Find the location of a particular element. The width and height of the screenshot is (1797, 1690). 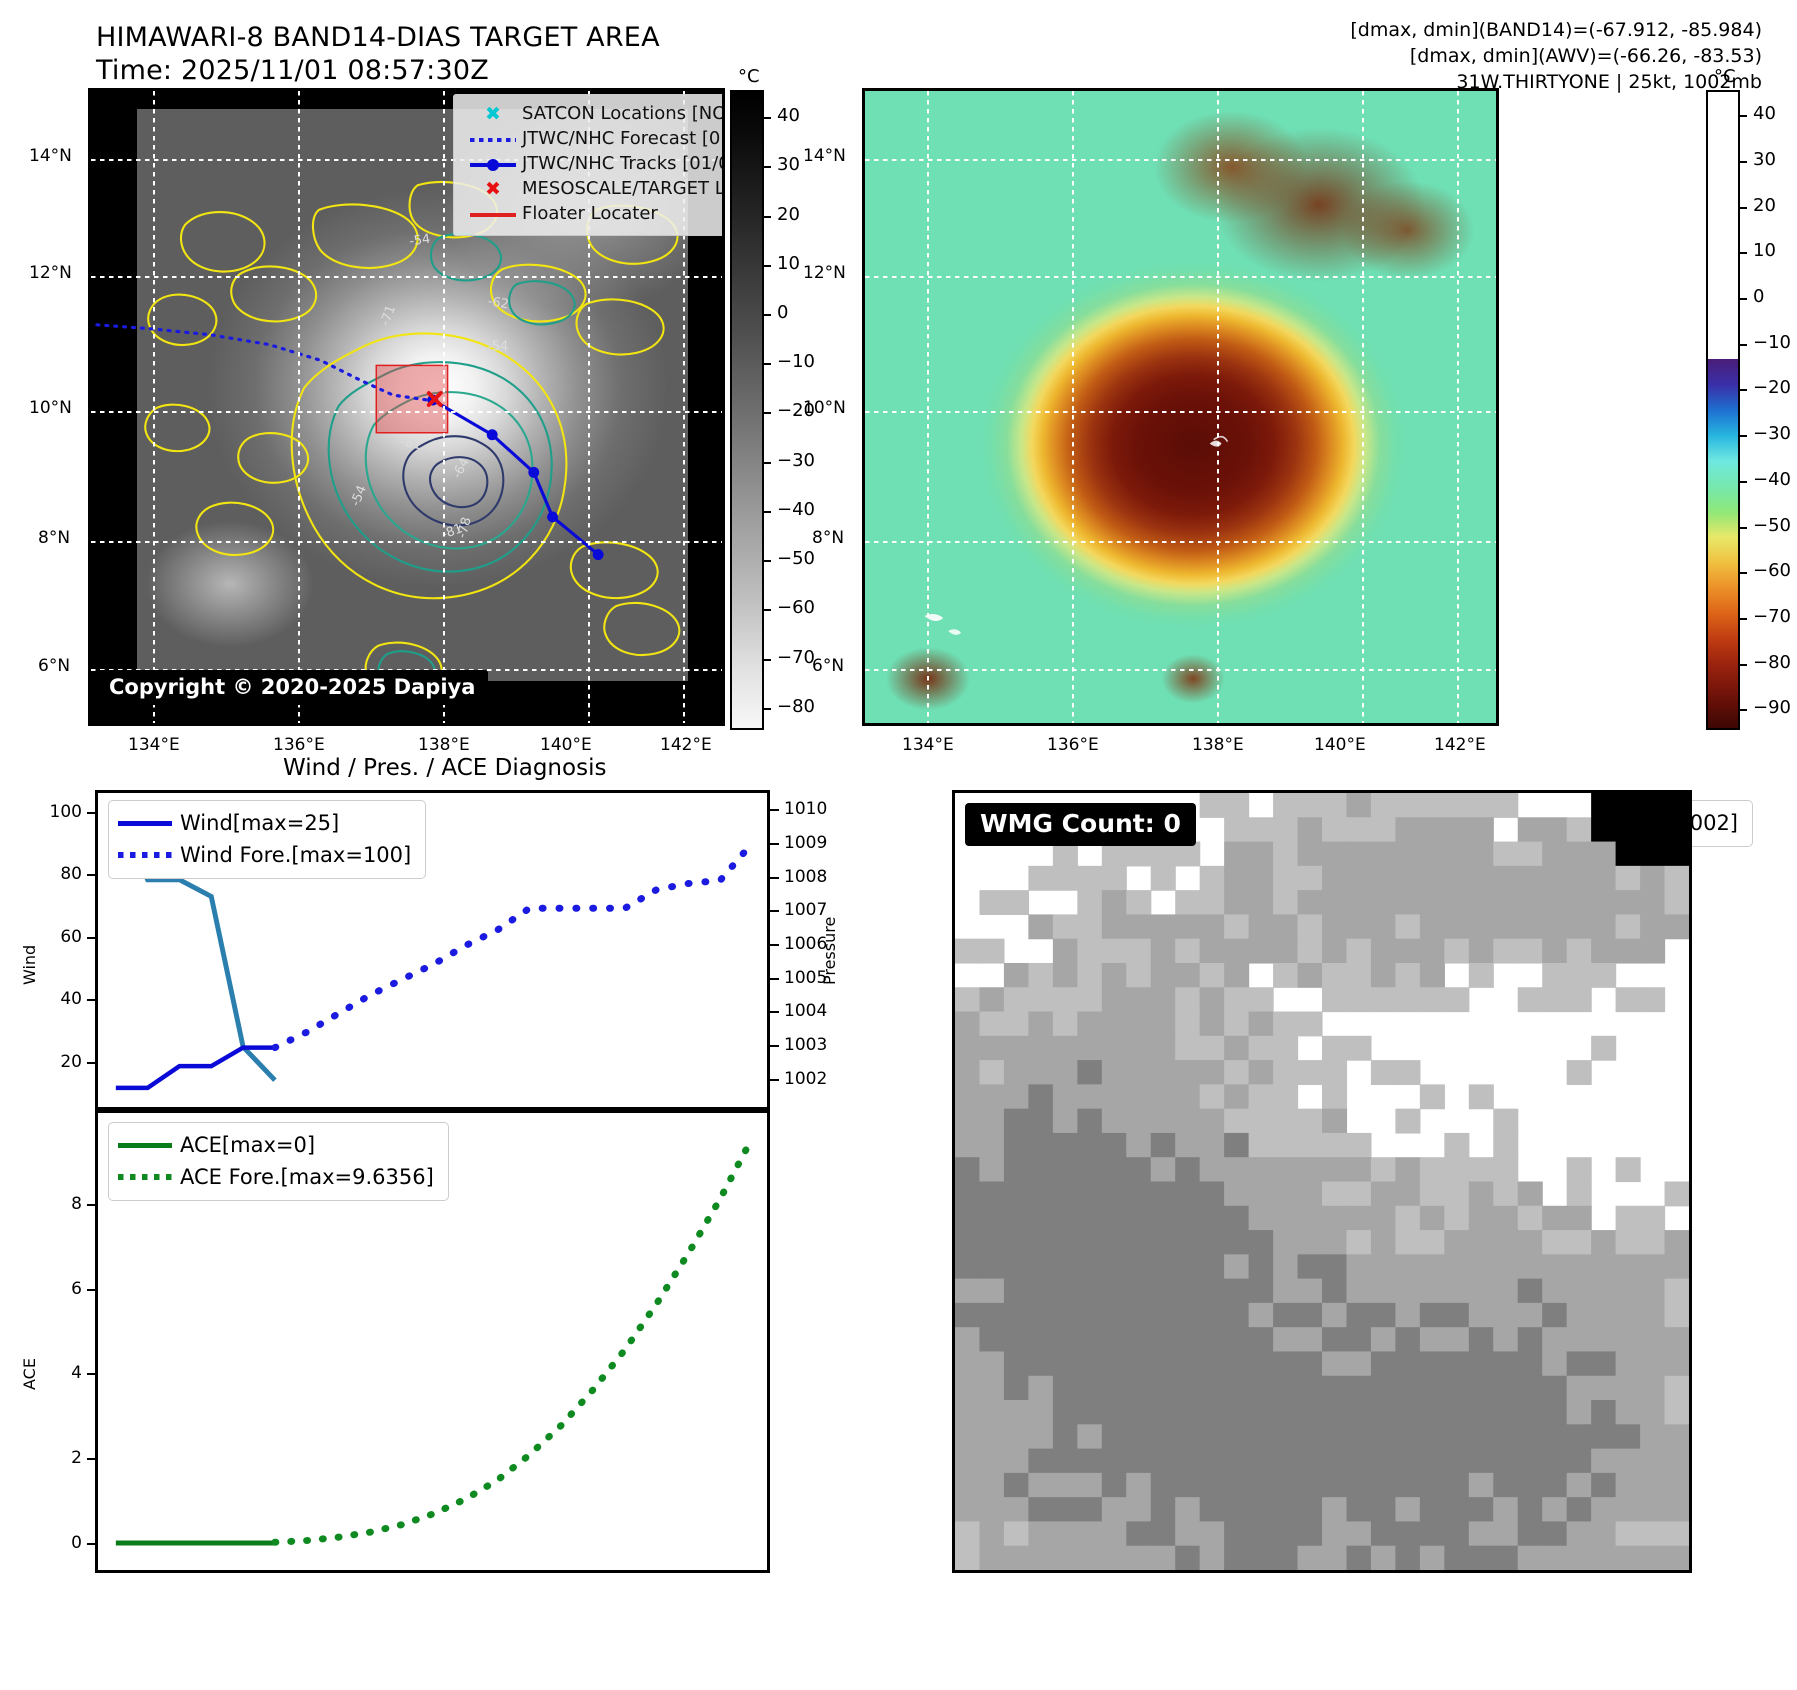

legend-item-ace: ACE[max=0] is located at coordinates (276, 1145).